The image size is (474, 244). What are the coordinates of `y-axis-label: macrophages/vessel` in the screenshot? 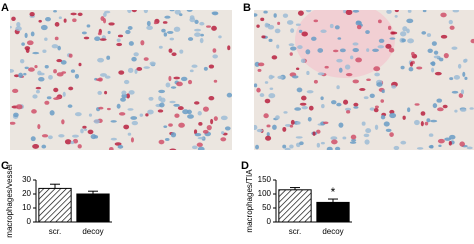 It's located at (9, 201).